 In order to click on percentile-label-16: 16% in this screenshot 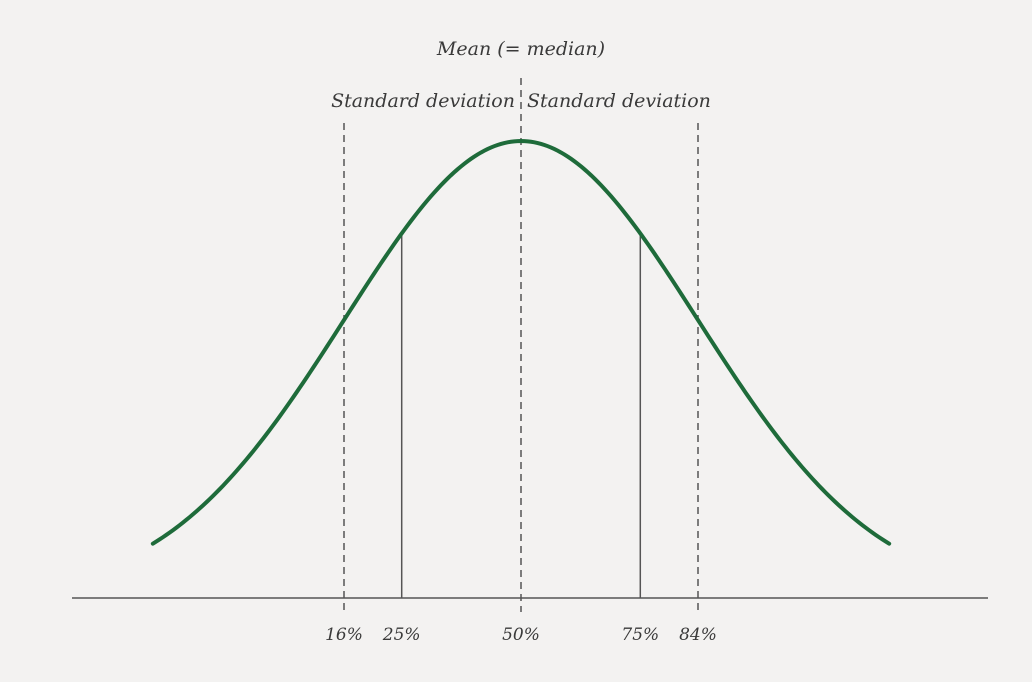, I will do `click(344, 635)`.